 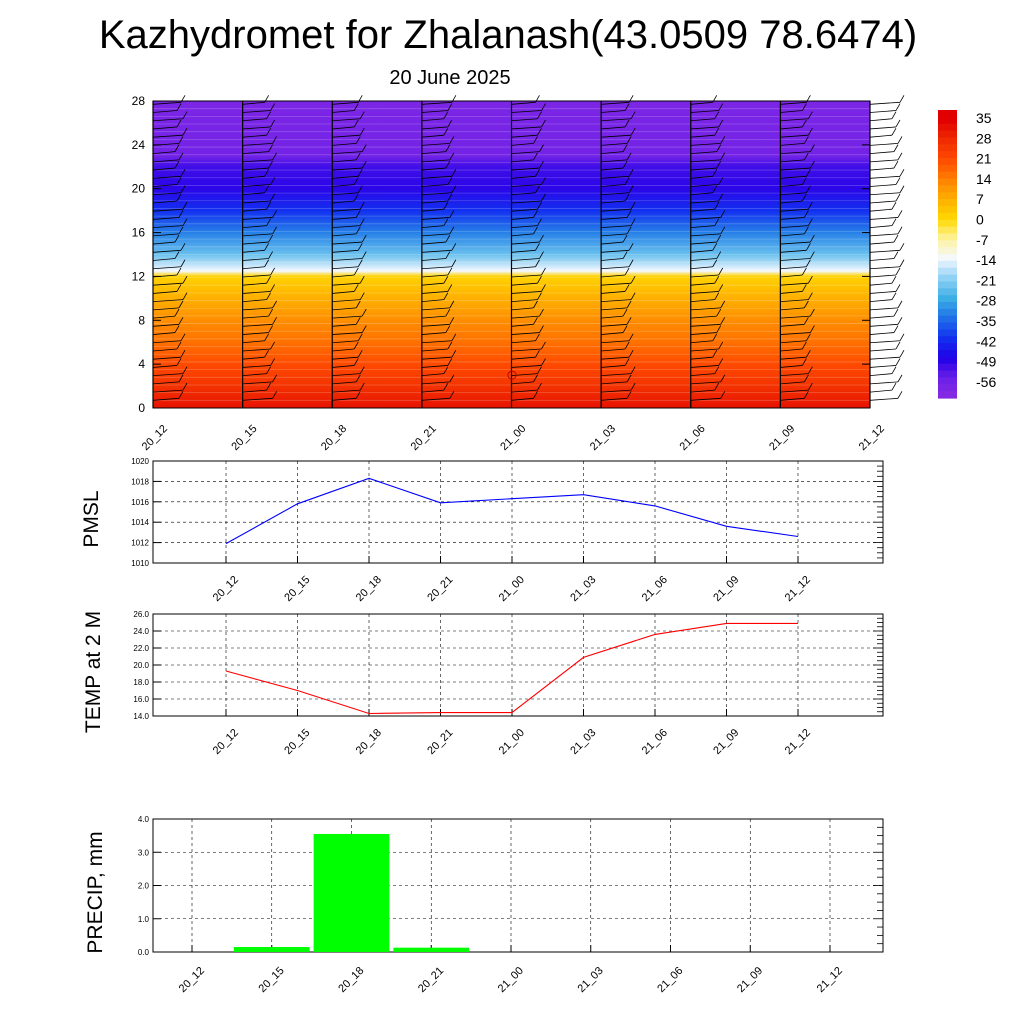 I want to click on x-tick-label: 20_21, so click(x=440, y=589).